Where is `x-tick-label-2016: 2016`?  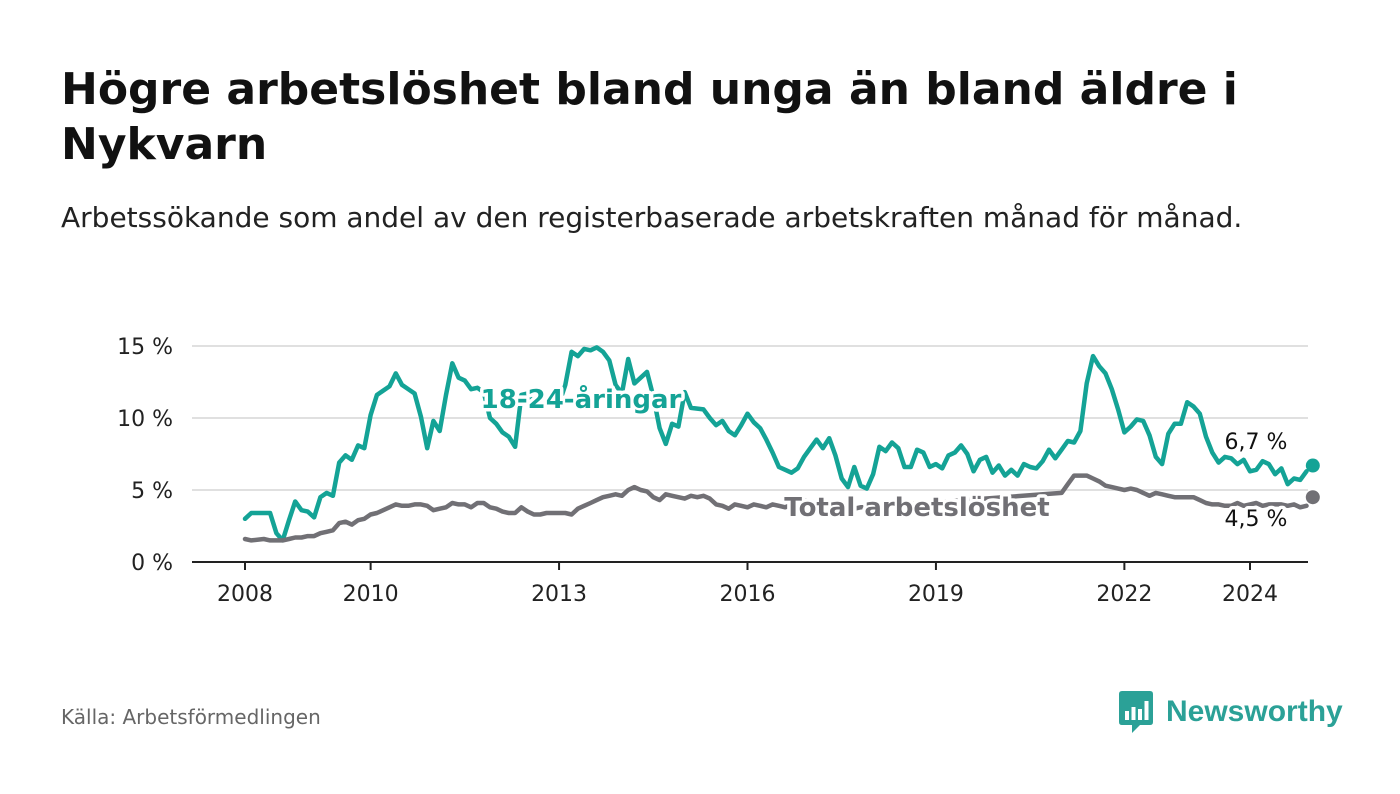 x-tick-label-2016: 2016 is located at coordinates (748, 594).